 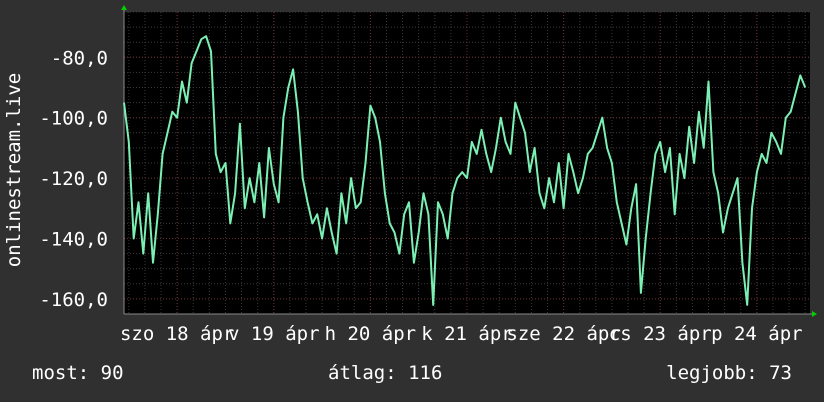 I want to click on y-tick-label: -100,0, so click(x=73, y=119).